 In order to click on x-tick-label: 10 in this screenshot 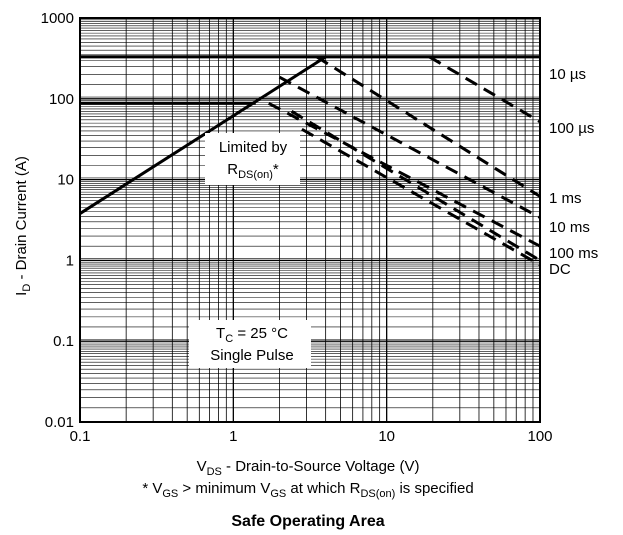, I will do `click(386, 436)`.